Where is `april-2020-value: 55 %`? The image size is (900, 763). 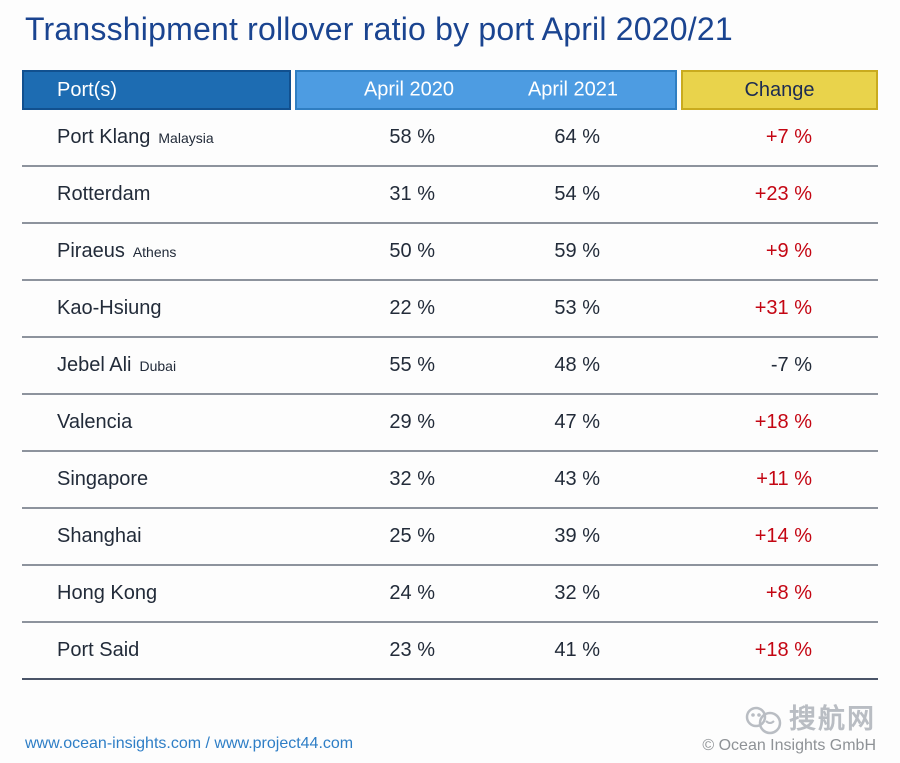 april-2020-value: 55 % is located at coordinates (412, 365).